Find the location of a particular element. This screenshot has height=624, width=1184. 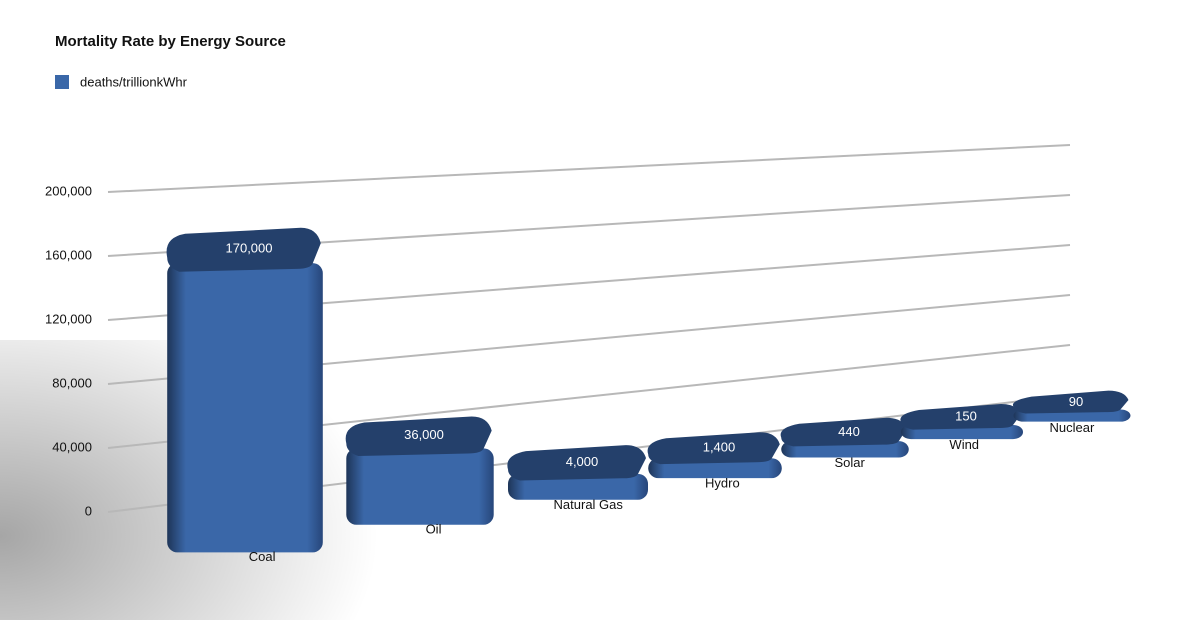

value-label: 170,000 is located at coordinates (249, 247).